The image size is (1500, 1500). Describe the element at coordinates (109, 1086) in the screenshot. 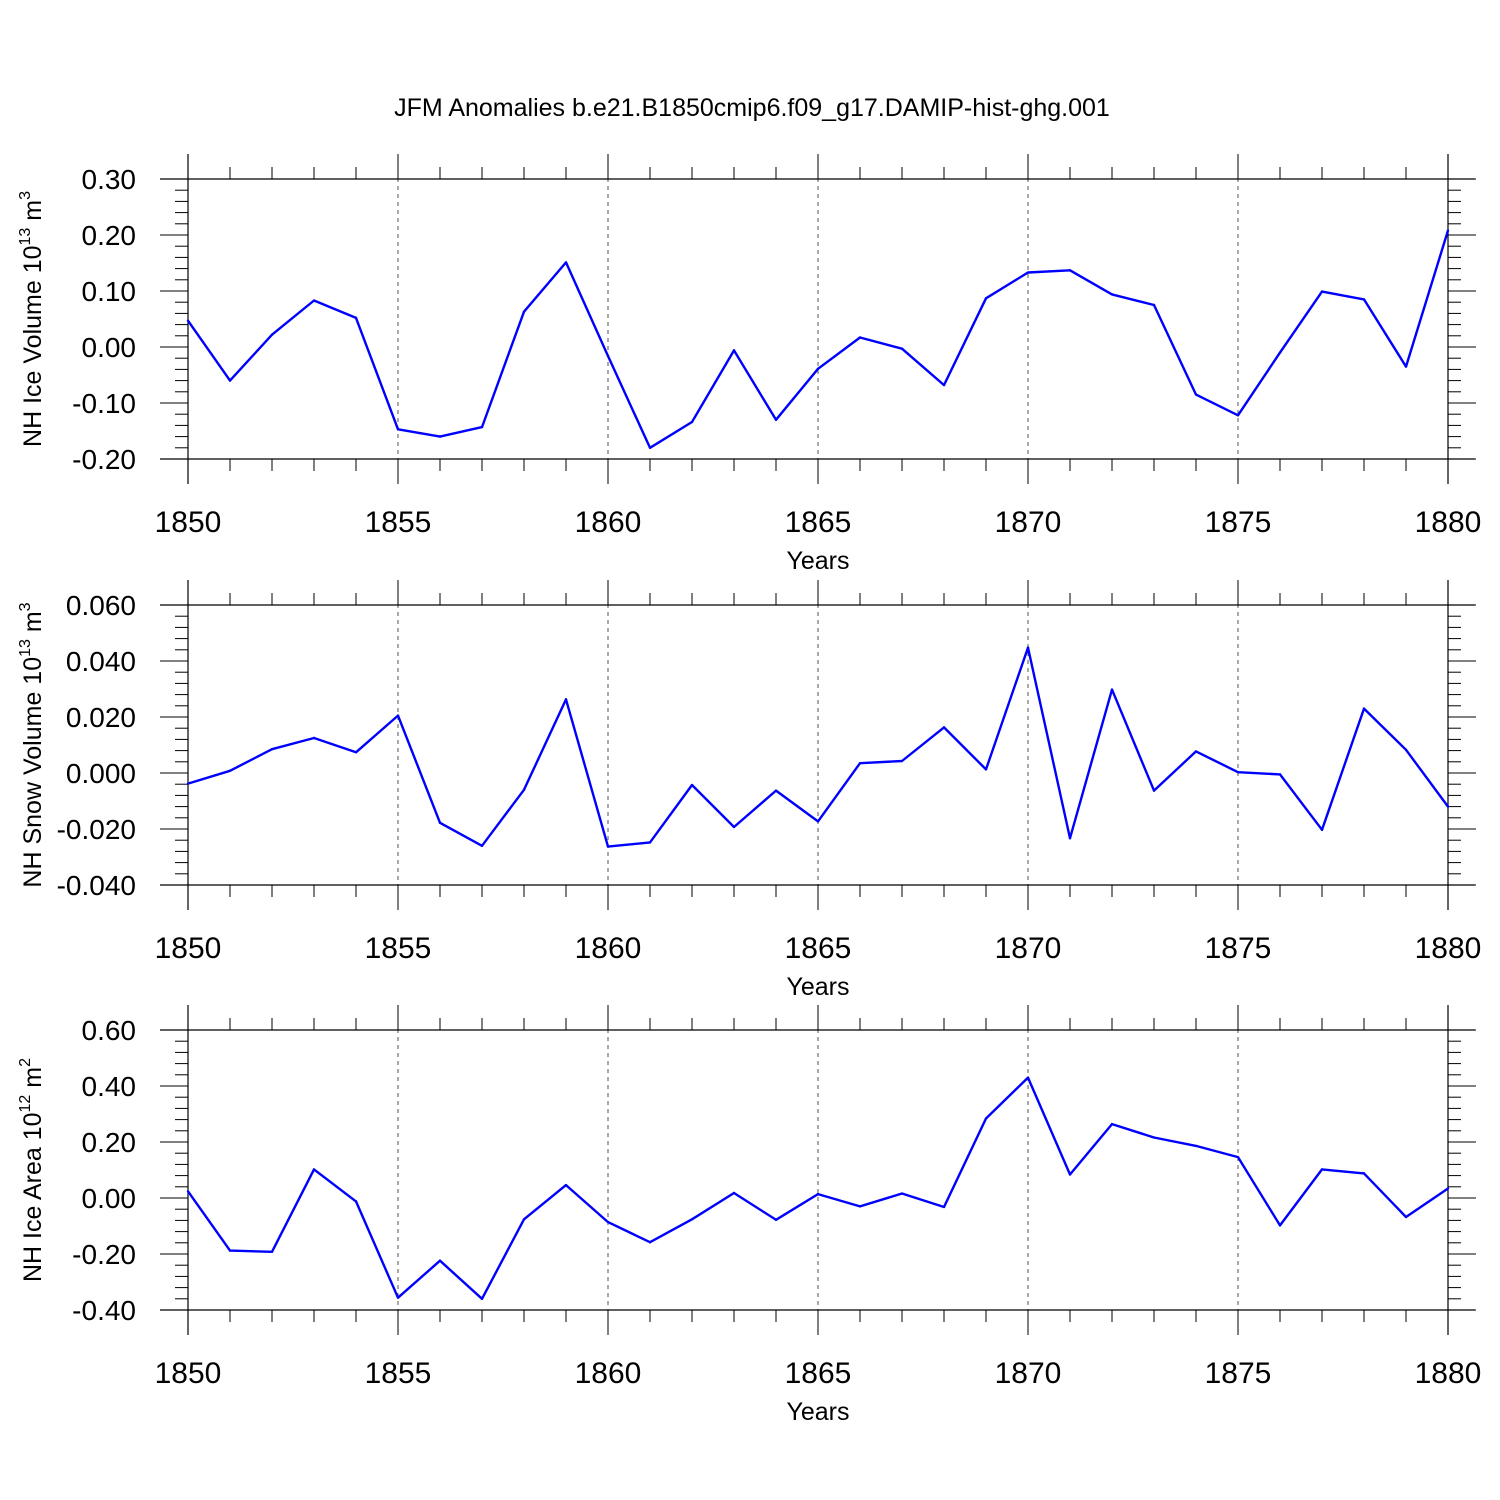

I see `y-tick-label: 0.40` at that location.